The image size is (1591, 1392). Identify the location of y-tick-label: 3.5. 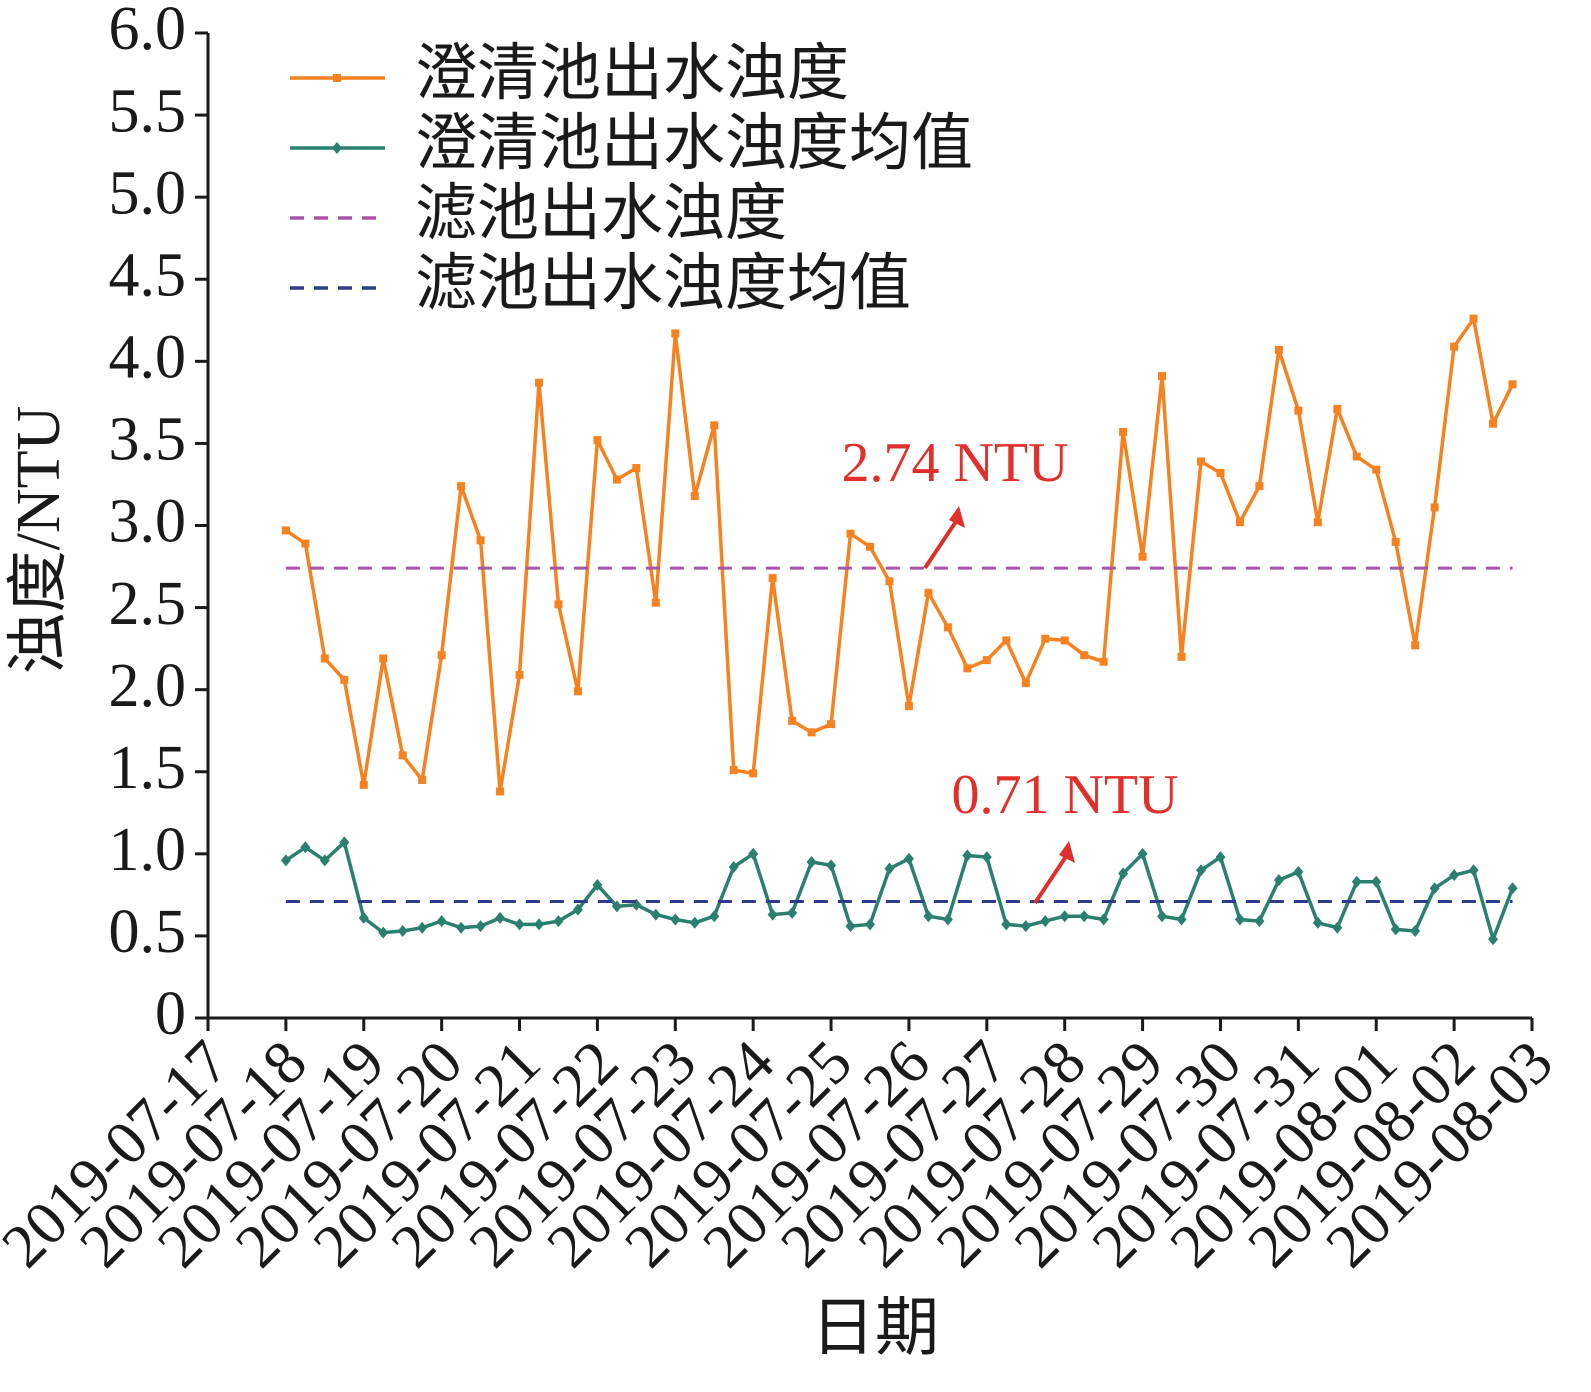
(148, 440).